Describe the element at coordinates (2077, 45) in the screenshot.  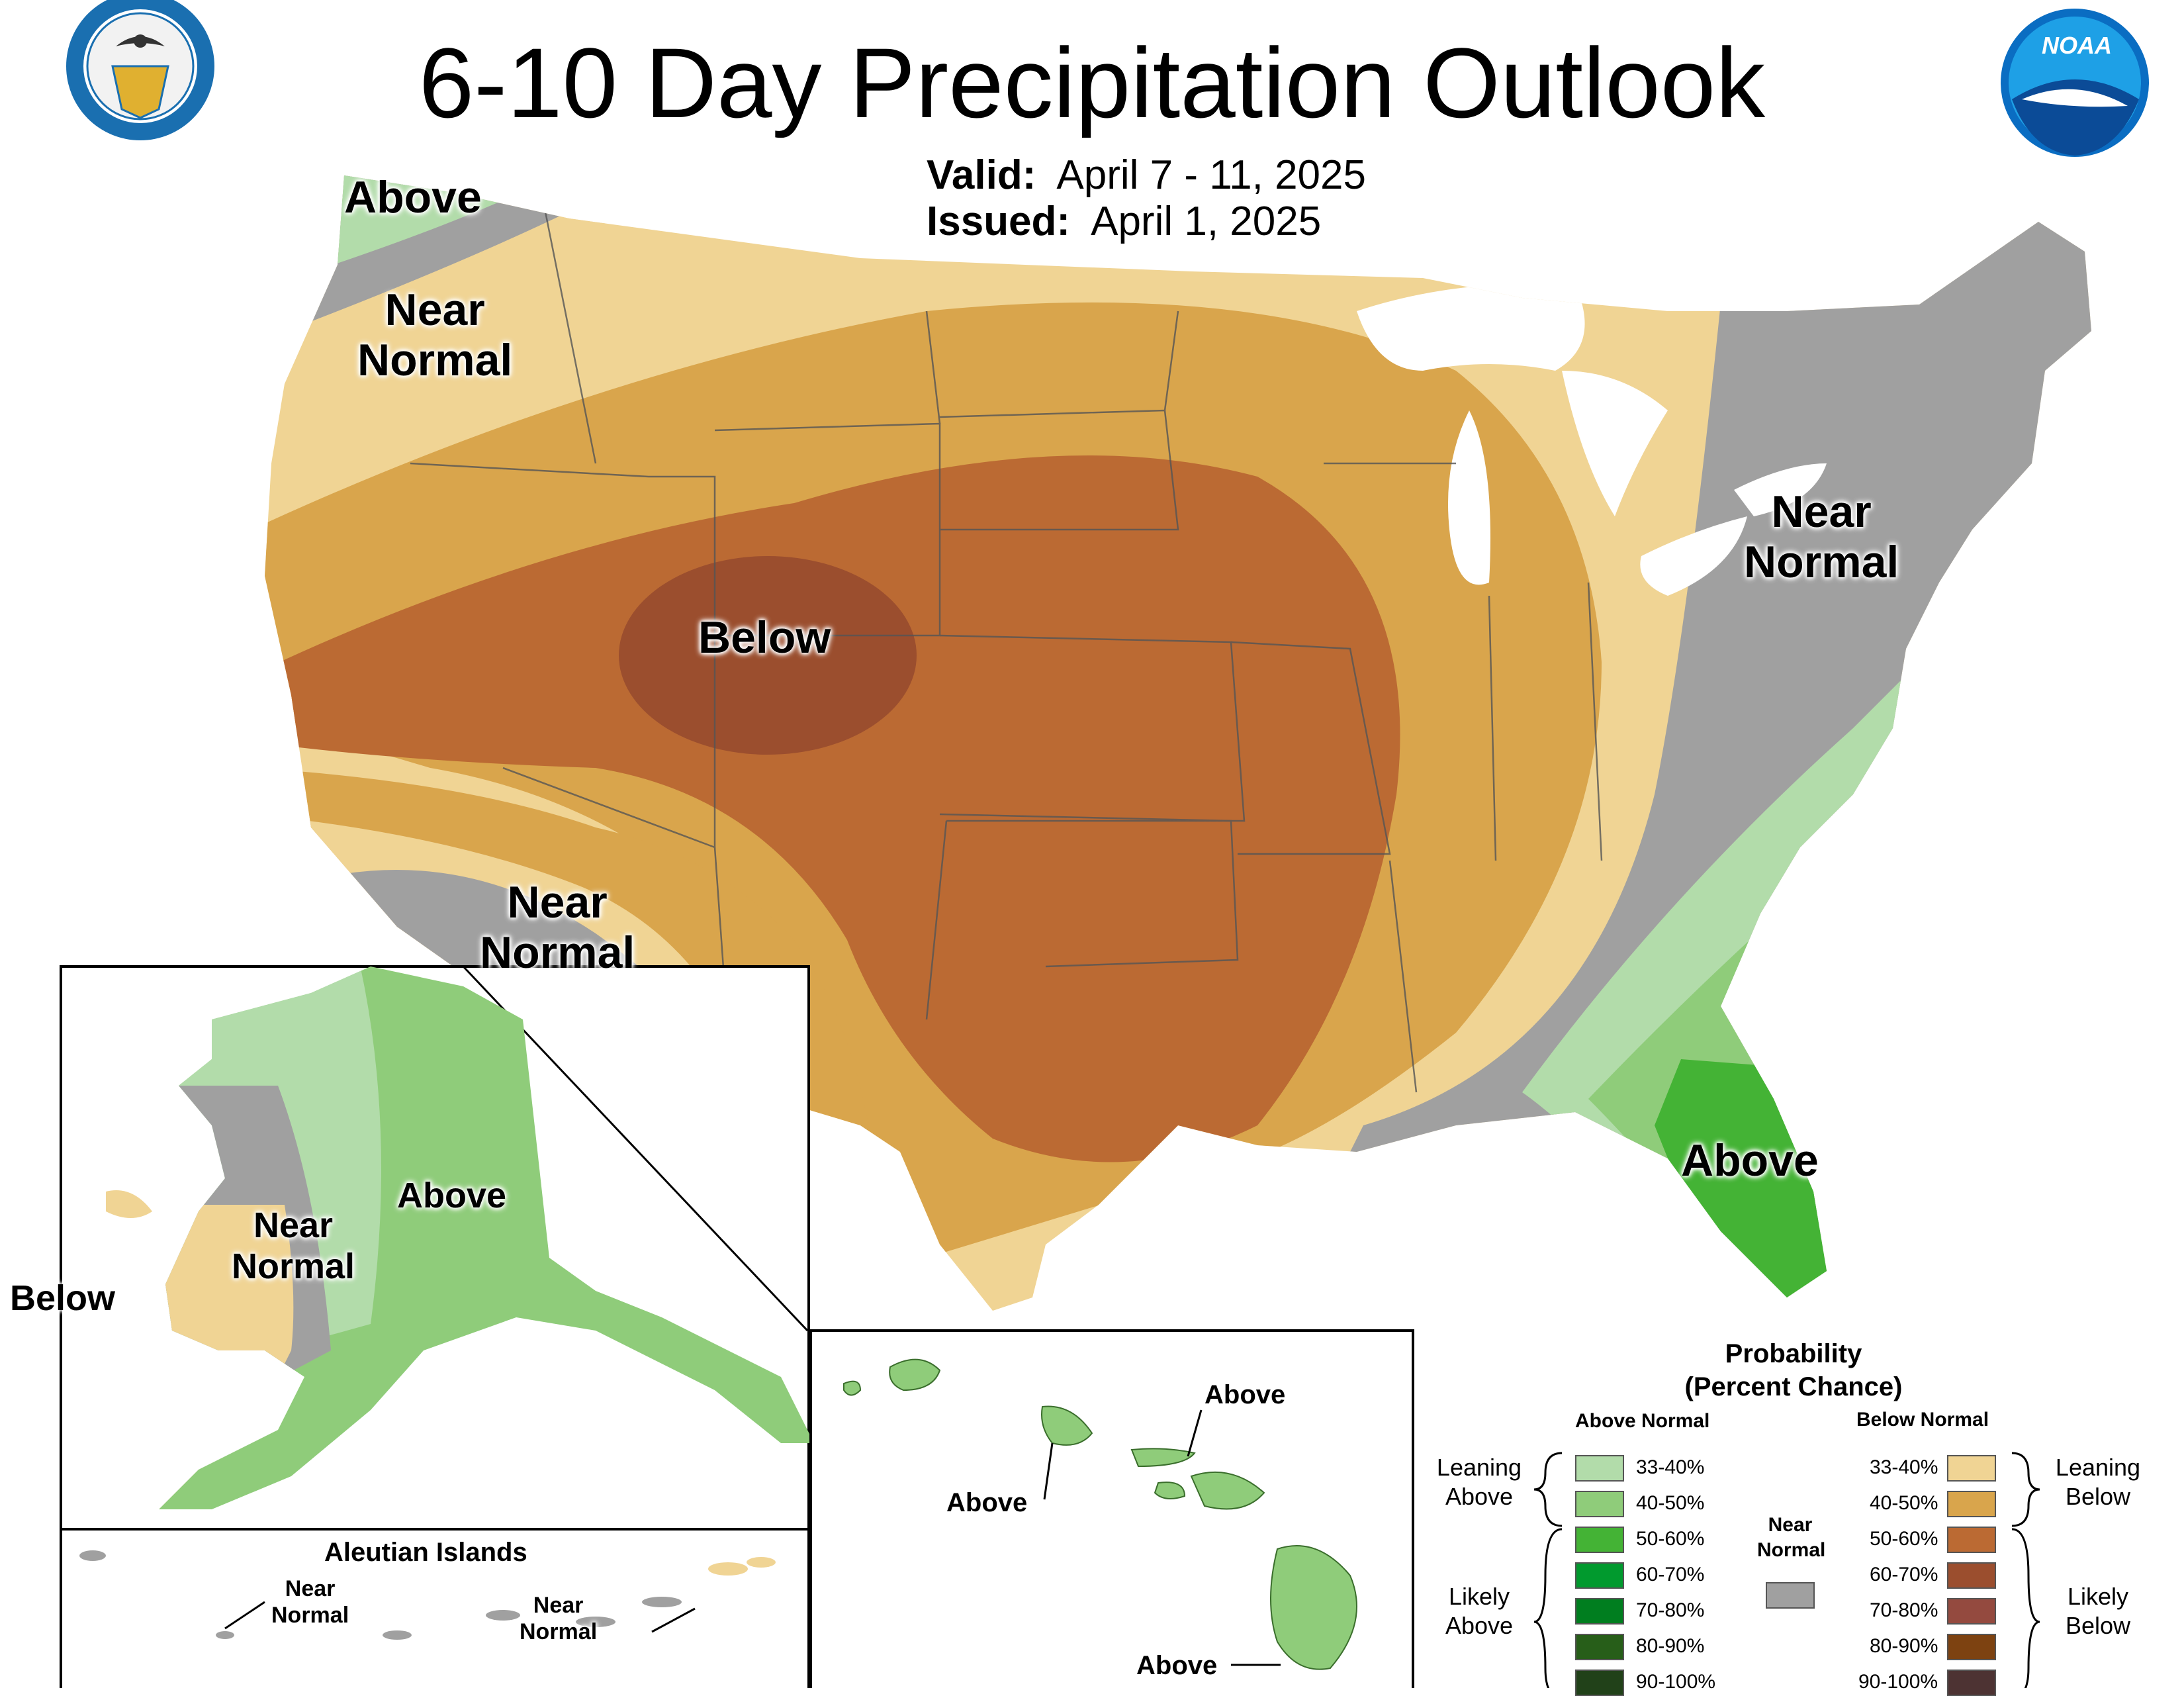
I see `noaa-logo-text: NOAA` at that location.